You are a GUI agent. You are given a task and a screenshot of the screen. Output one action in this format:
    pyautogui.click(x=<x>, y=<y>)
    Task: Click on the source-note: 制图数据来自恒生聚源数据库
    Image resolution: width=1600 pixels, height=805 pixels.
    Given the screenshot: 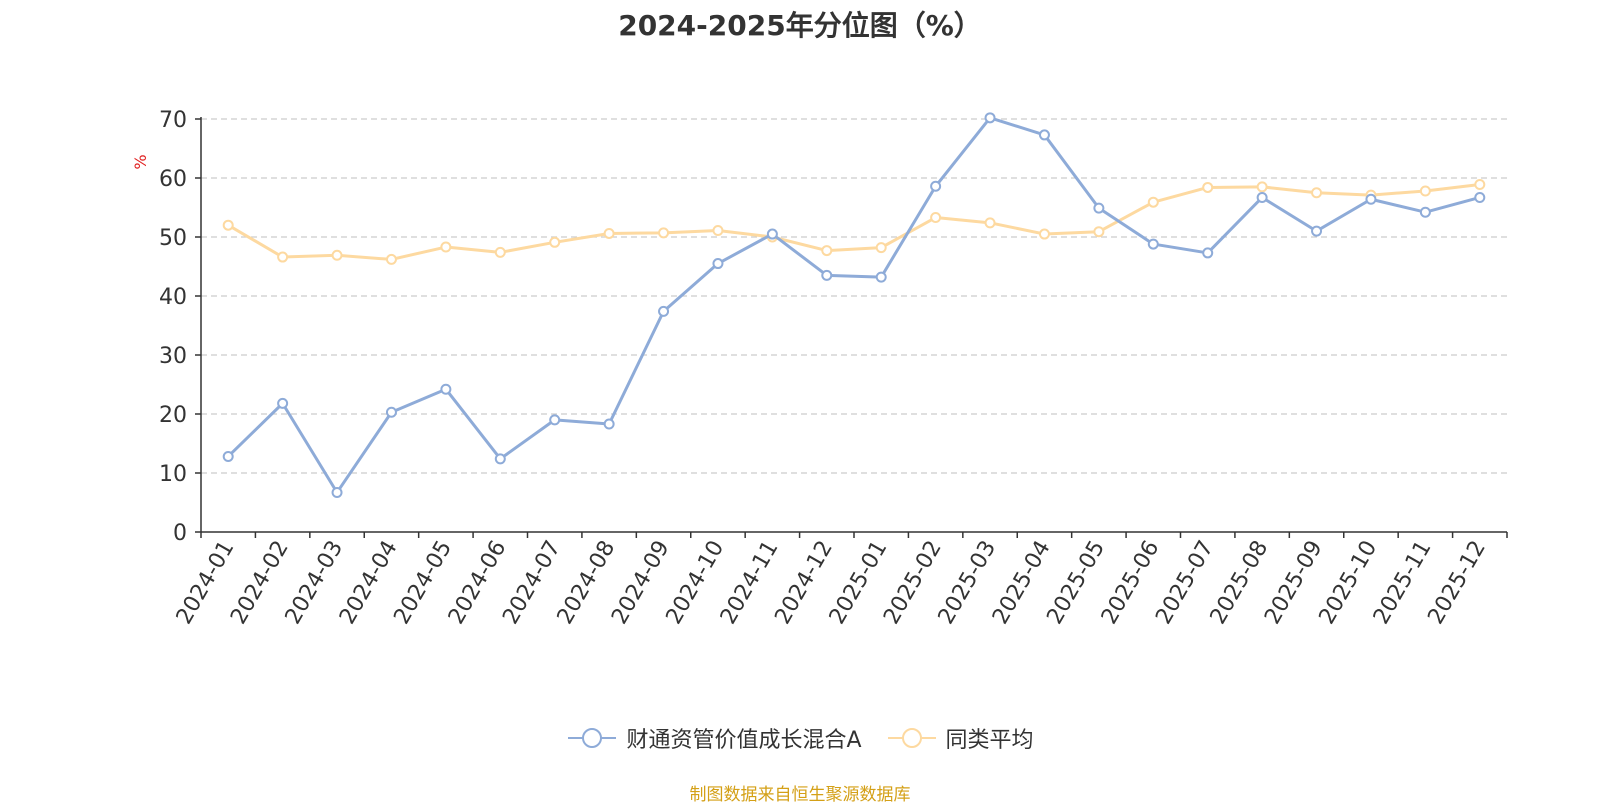 What is the action you would take?
    pyautogui.click(x=800, y=795)
    